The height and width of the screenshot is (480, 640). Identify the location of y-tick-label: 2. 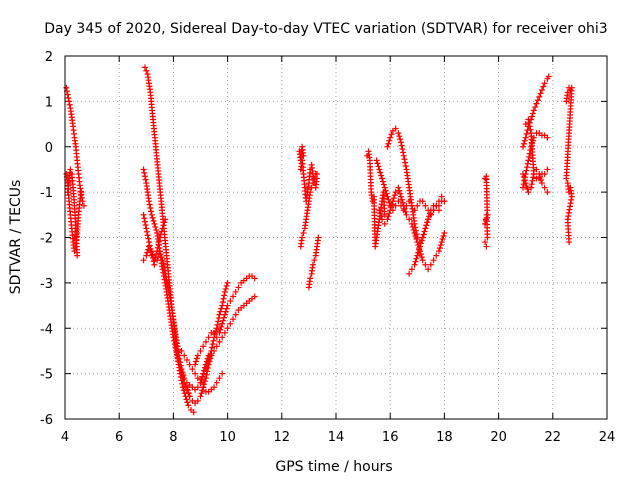
(49, 57).